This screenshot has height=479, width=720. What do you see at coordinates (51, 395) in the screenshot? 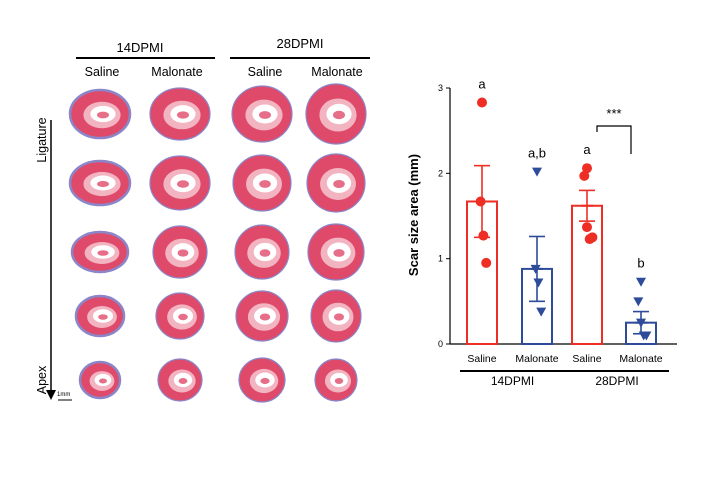
I see `ligature-apex-arrowhead` at bounding box center [51, 395].